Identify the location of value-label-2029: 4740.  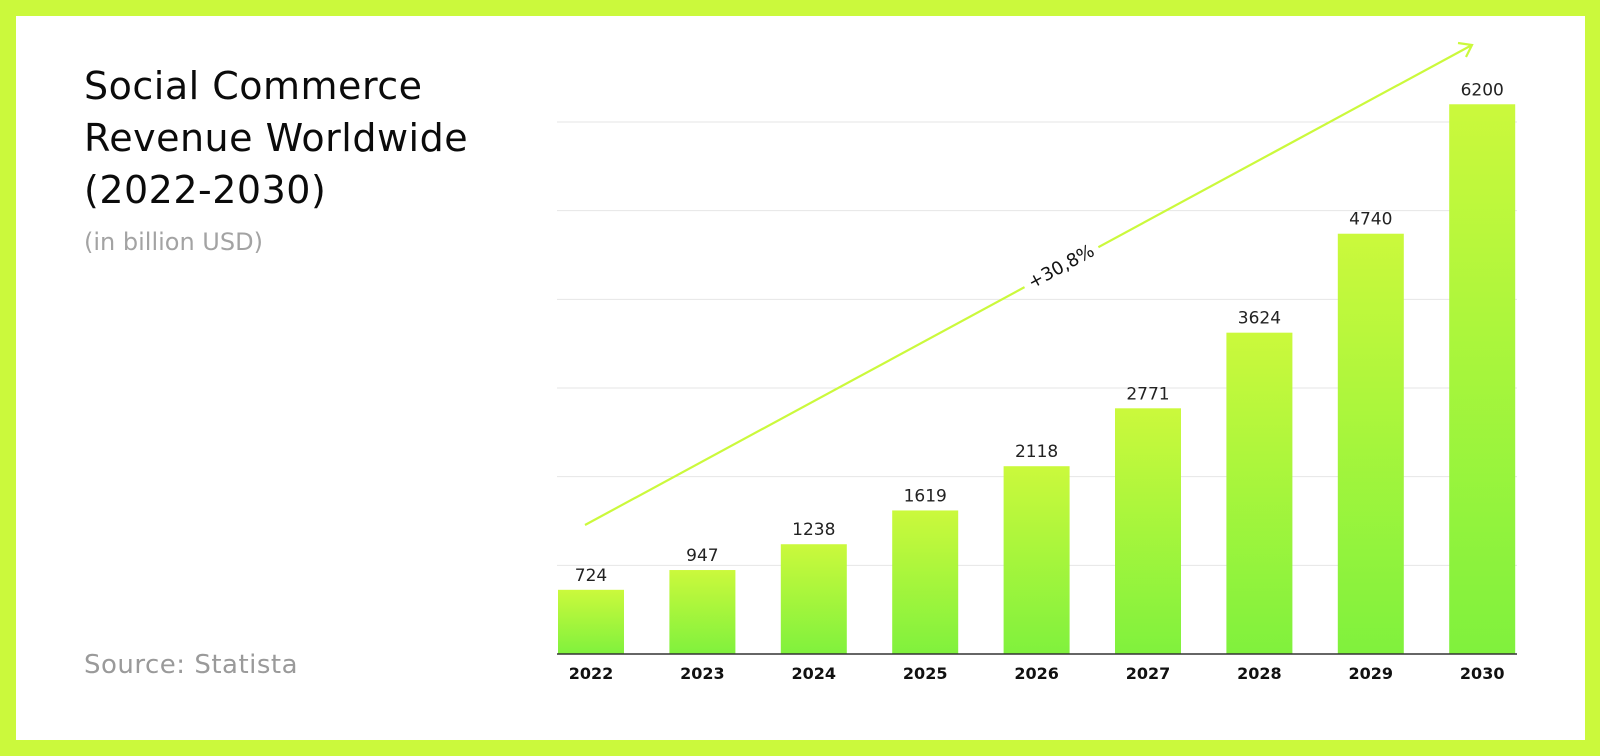
(1370, 220).